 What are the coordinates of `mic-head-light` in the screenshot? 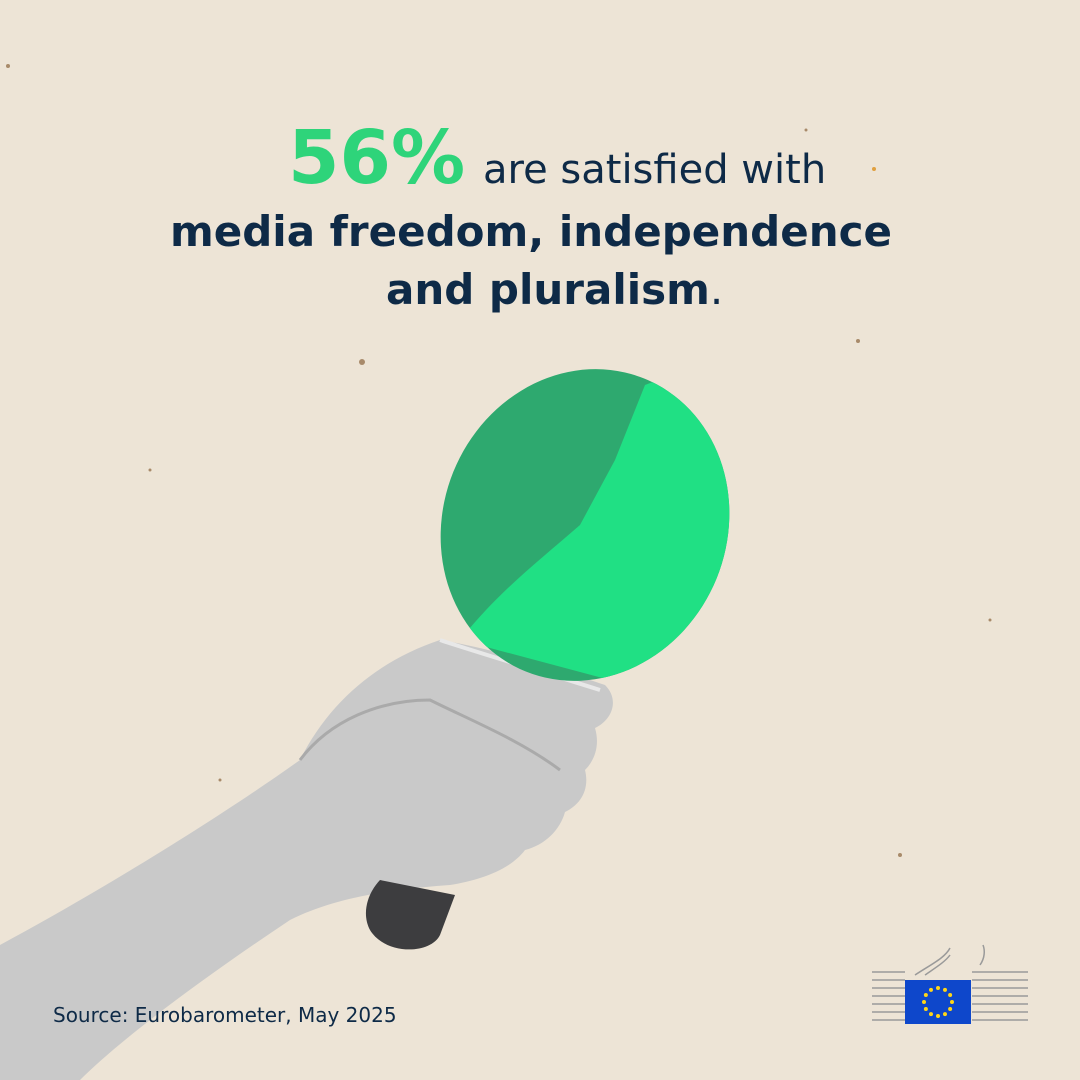 It's located at (610, 530).